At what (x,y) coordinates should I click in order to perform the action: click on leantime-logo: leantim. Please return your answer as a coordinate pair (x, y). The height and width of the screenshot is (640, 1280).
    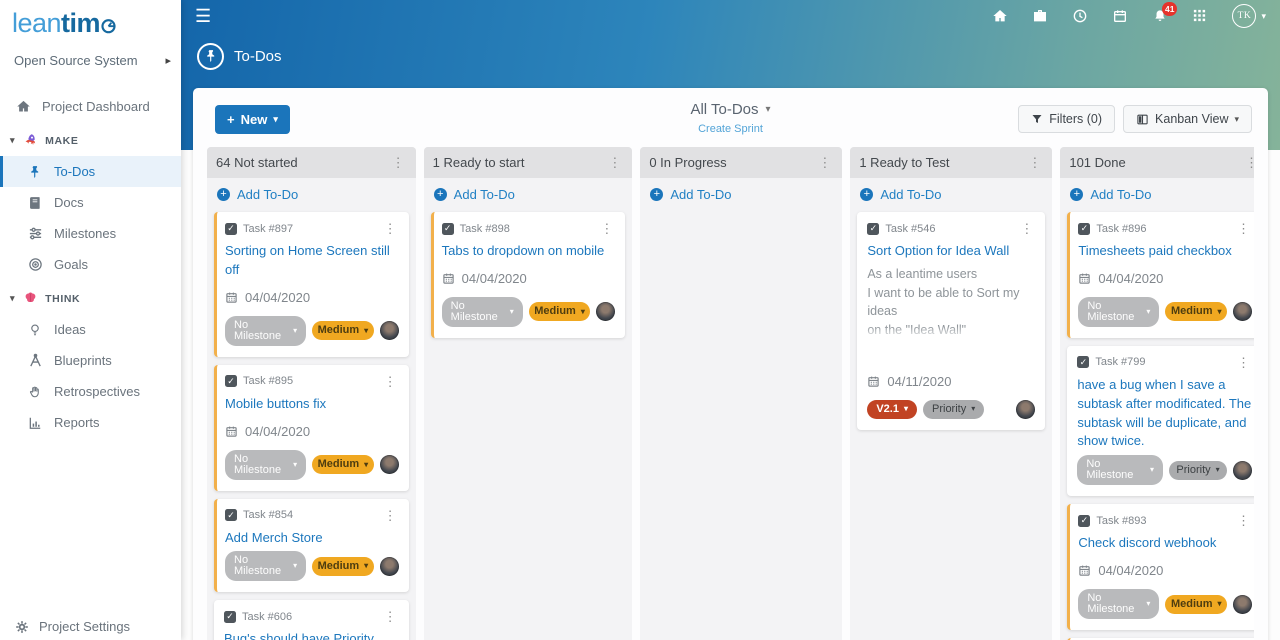
    Looking at the image, I should click on (90, 19).